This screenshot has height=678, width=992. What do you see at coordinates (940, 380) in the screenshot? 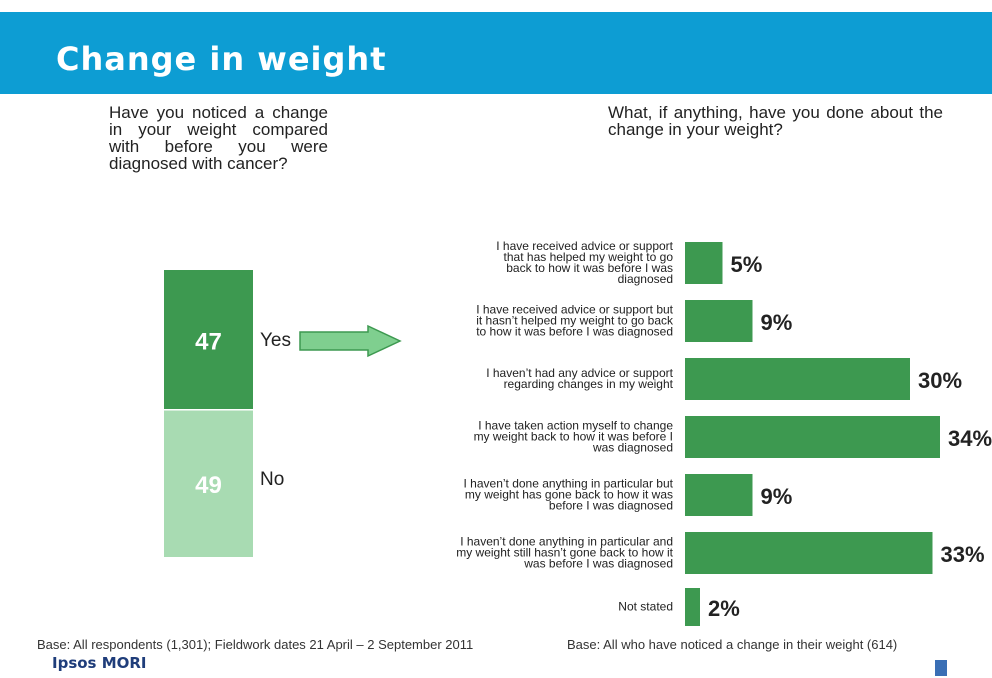
I see `hbar-value-label: 30%` at bounding box center [940, 380].